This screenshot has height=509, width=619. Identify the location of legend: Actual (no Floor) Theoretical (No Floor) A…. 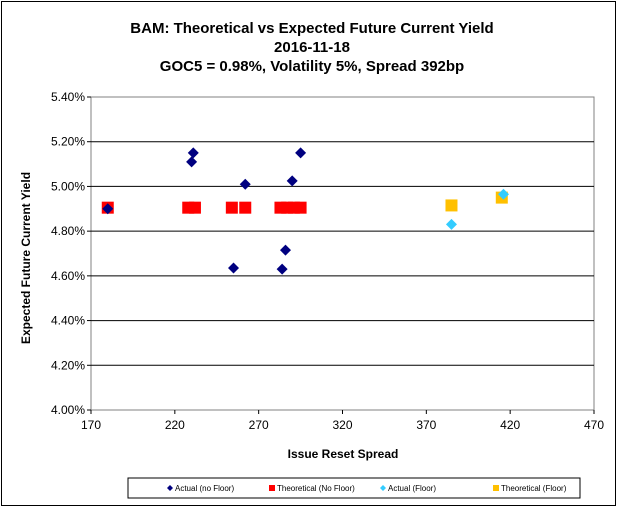
(354, 488).